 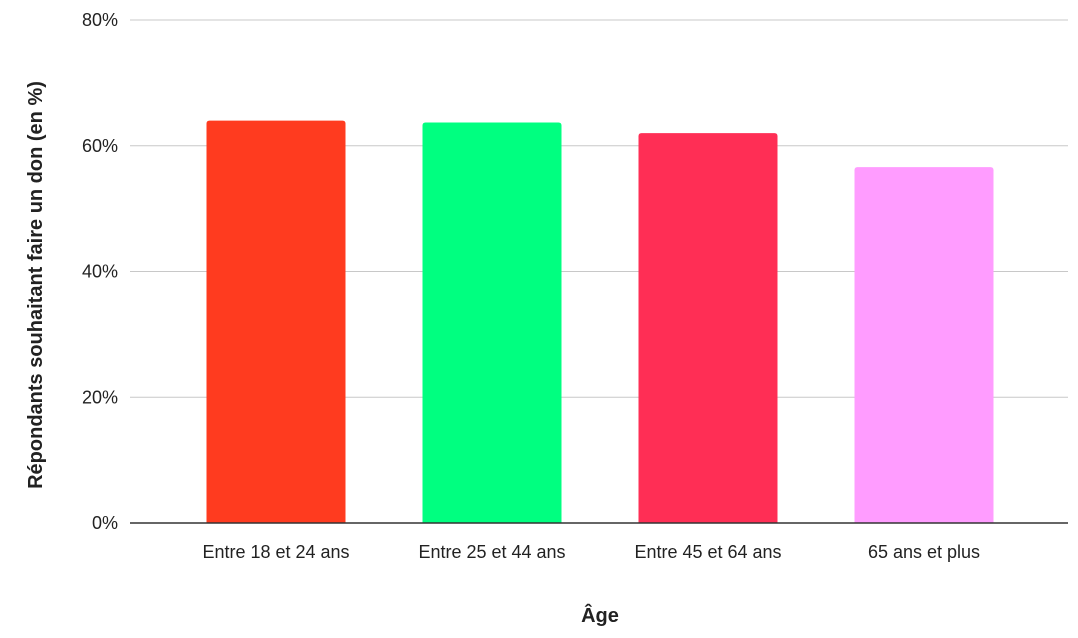 What do you see at coordinates (707, 552) in the screenshot?
I see `x-category-label: Entre 45 et 64 ans` at bounding box center [707, 552].